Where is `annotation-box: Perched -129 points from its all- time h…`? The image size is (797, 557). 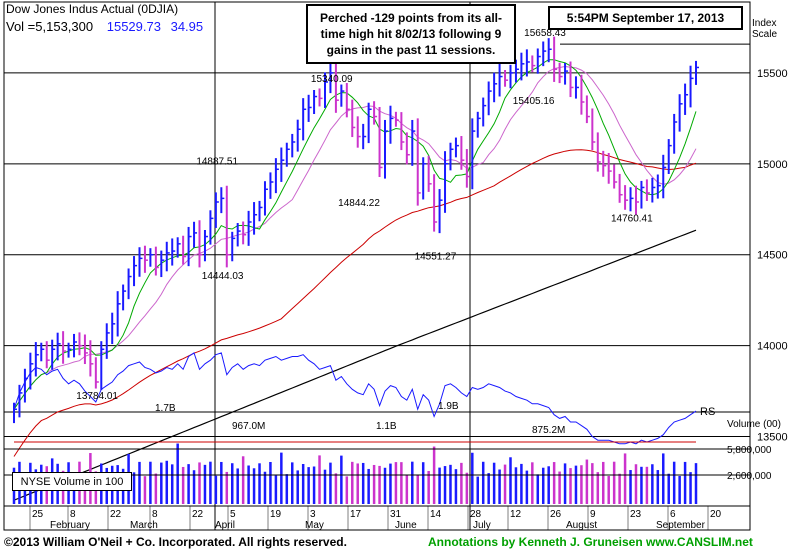 annotation-box: Perched -129 points from its all- time h… is located at coordinates (411, 34).